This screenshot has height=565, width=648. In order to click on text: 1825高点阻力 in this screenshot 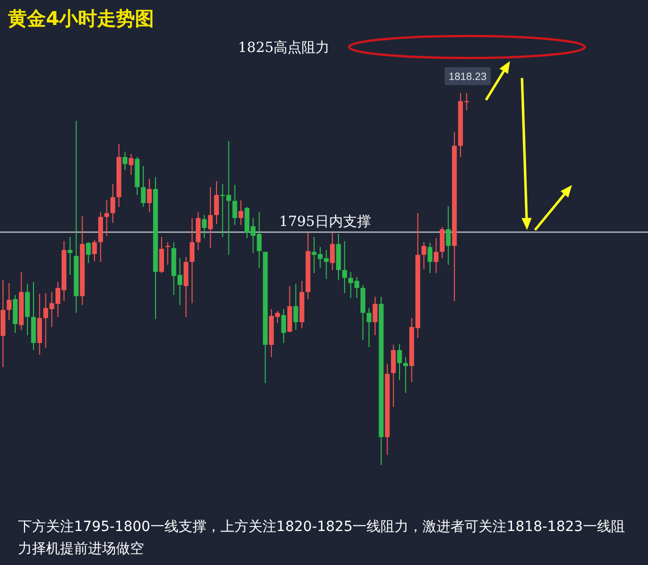, I will do `click(284, 48)`.